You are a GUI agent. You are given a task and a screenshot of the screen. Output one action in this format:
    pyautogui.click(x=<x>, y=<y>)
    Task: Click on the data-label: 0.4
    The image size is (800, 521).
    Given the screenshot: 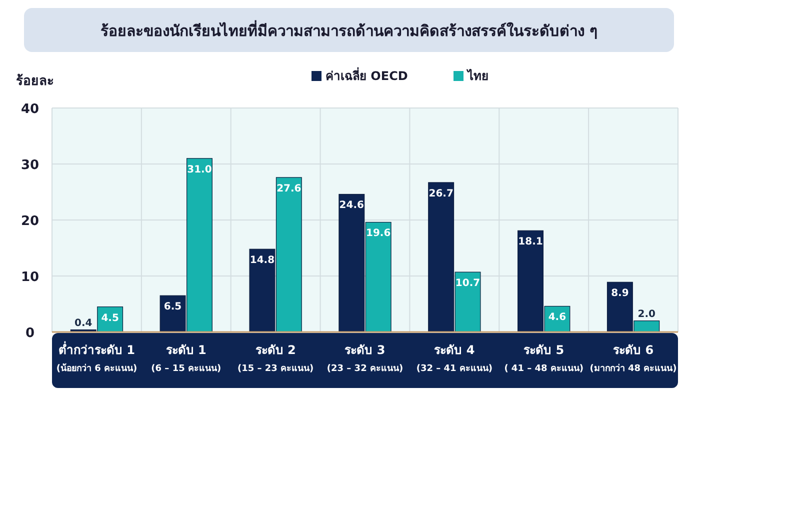 What is the action you would take?
    pyautogui.click(x=83, y=323)
    